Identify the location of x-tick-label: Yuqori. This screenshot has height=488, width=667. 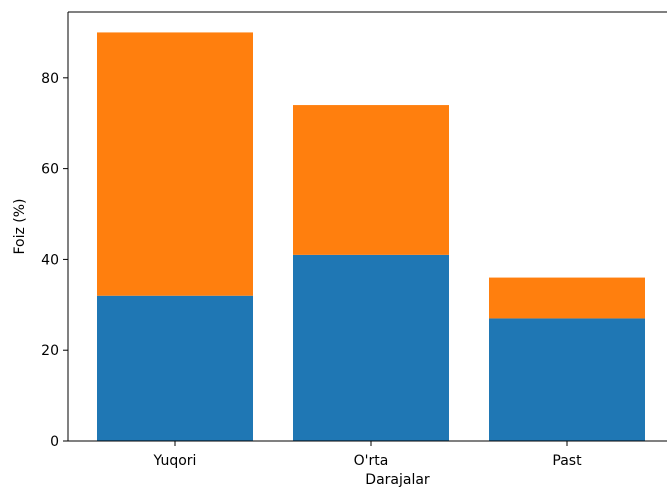
(175, 461).